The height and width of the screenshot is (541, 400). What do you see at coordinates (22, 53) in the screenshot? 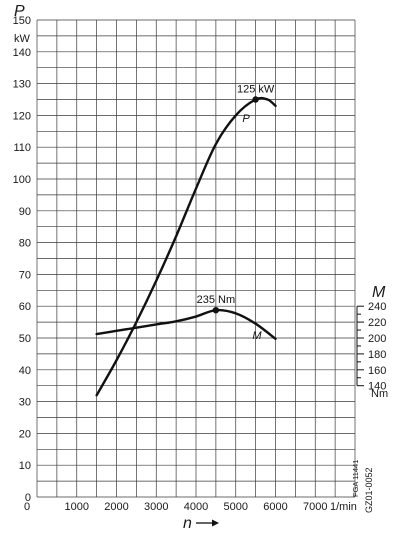
I see `y-left-tick-label: 140` at bounding box center [22, 53].